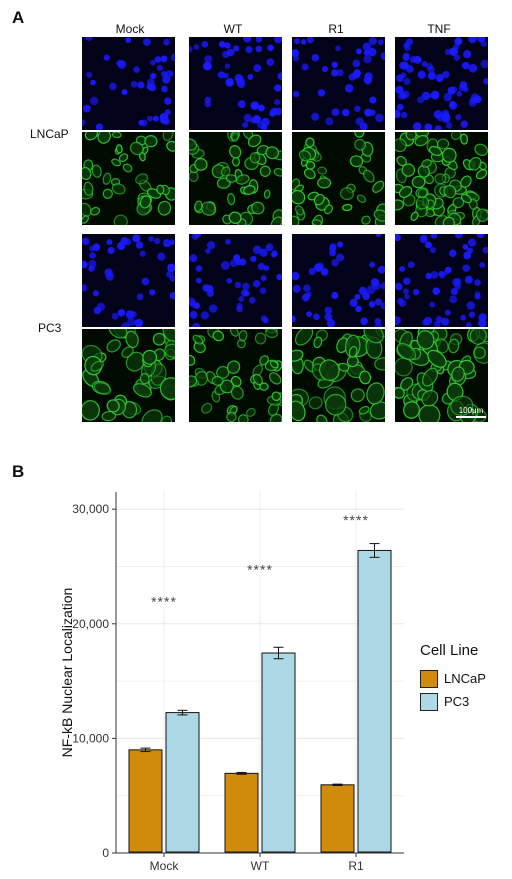  What do you see at coordinates (457, 701) in the screenshot?
I see `legend-label-pc3: PC3` at bounding box center [457, 701].